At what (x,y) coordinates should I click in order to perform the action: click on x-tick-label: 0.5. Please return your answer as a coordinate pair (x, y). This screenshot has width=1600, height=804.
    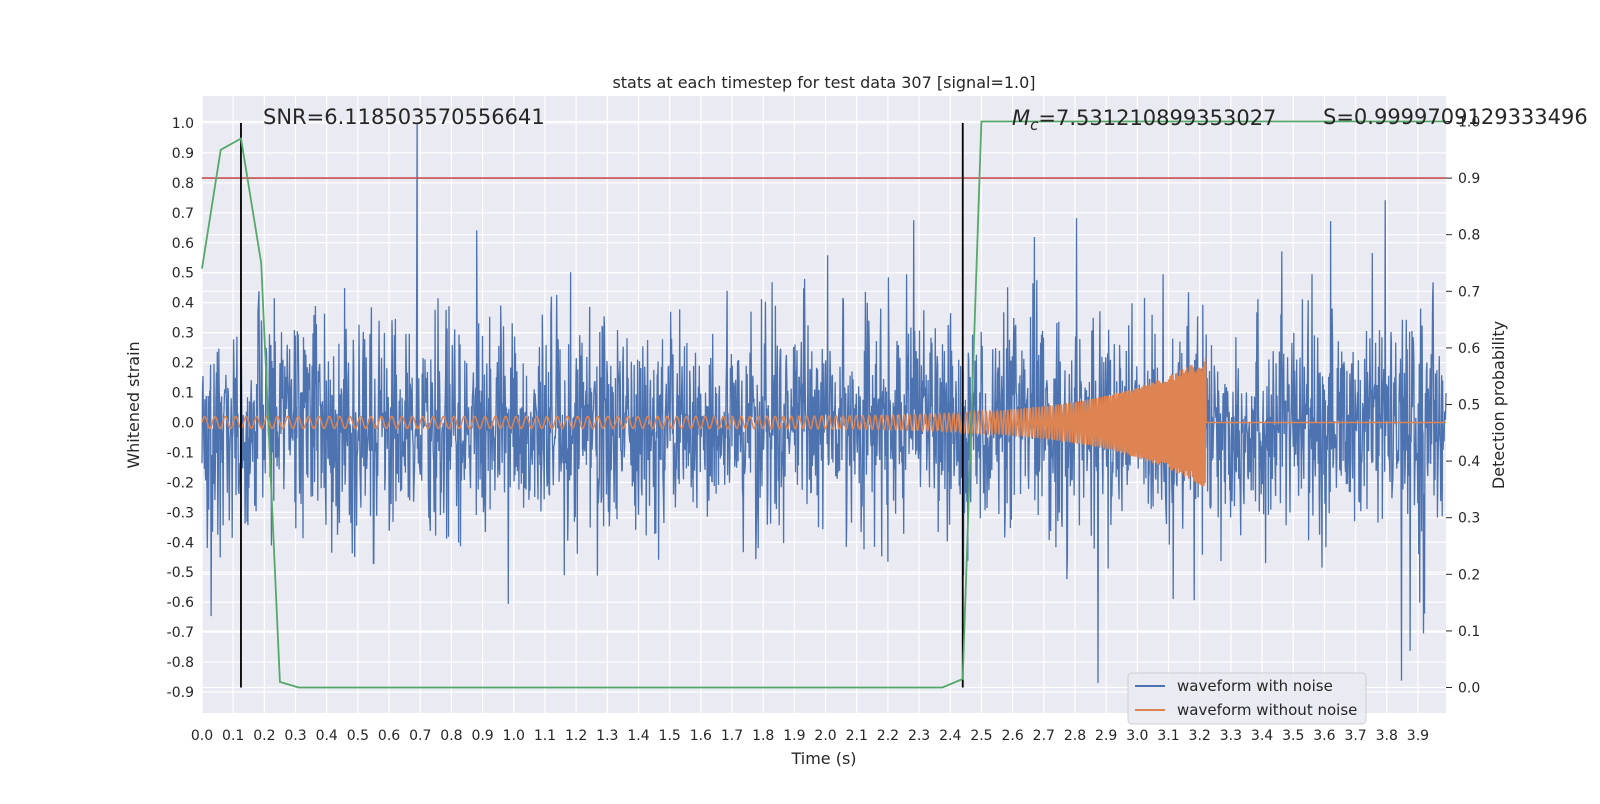
    Looking at the image, I should click on (358, 736).